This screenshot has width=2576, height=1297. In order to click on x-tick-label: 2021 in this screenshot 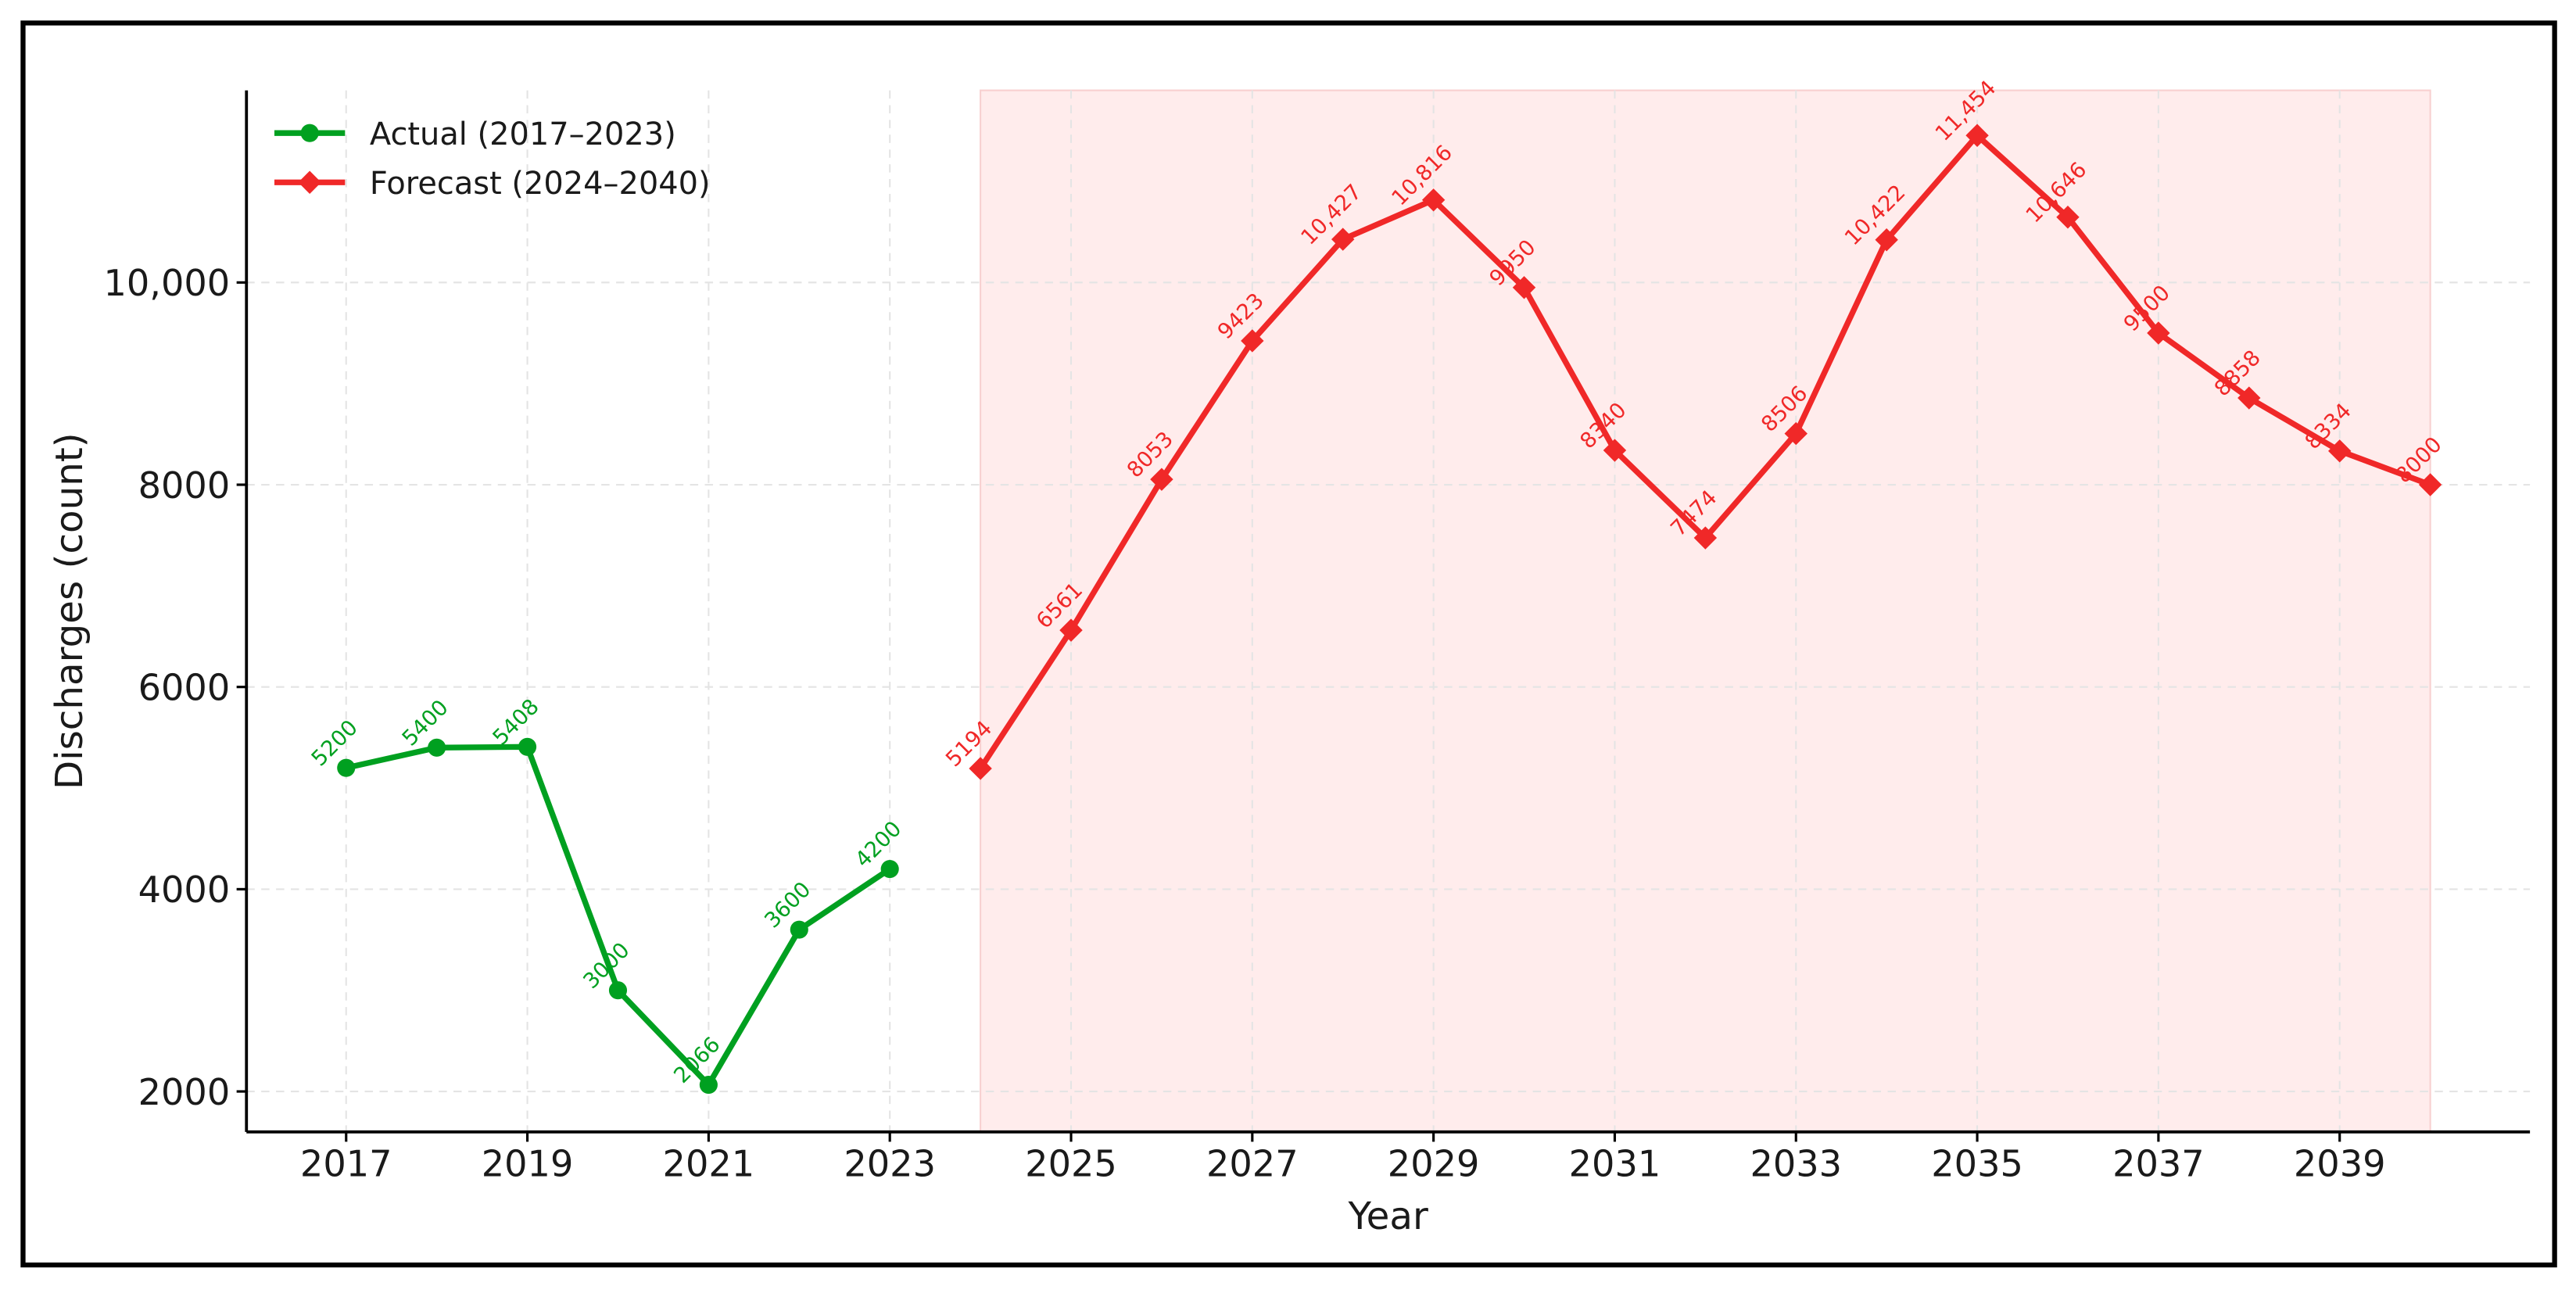, I will do `click(709, 1164)`.